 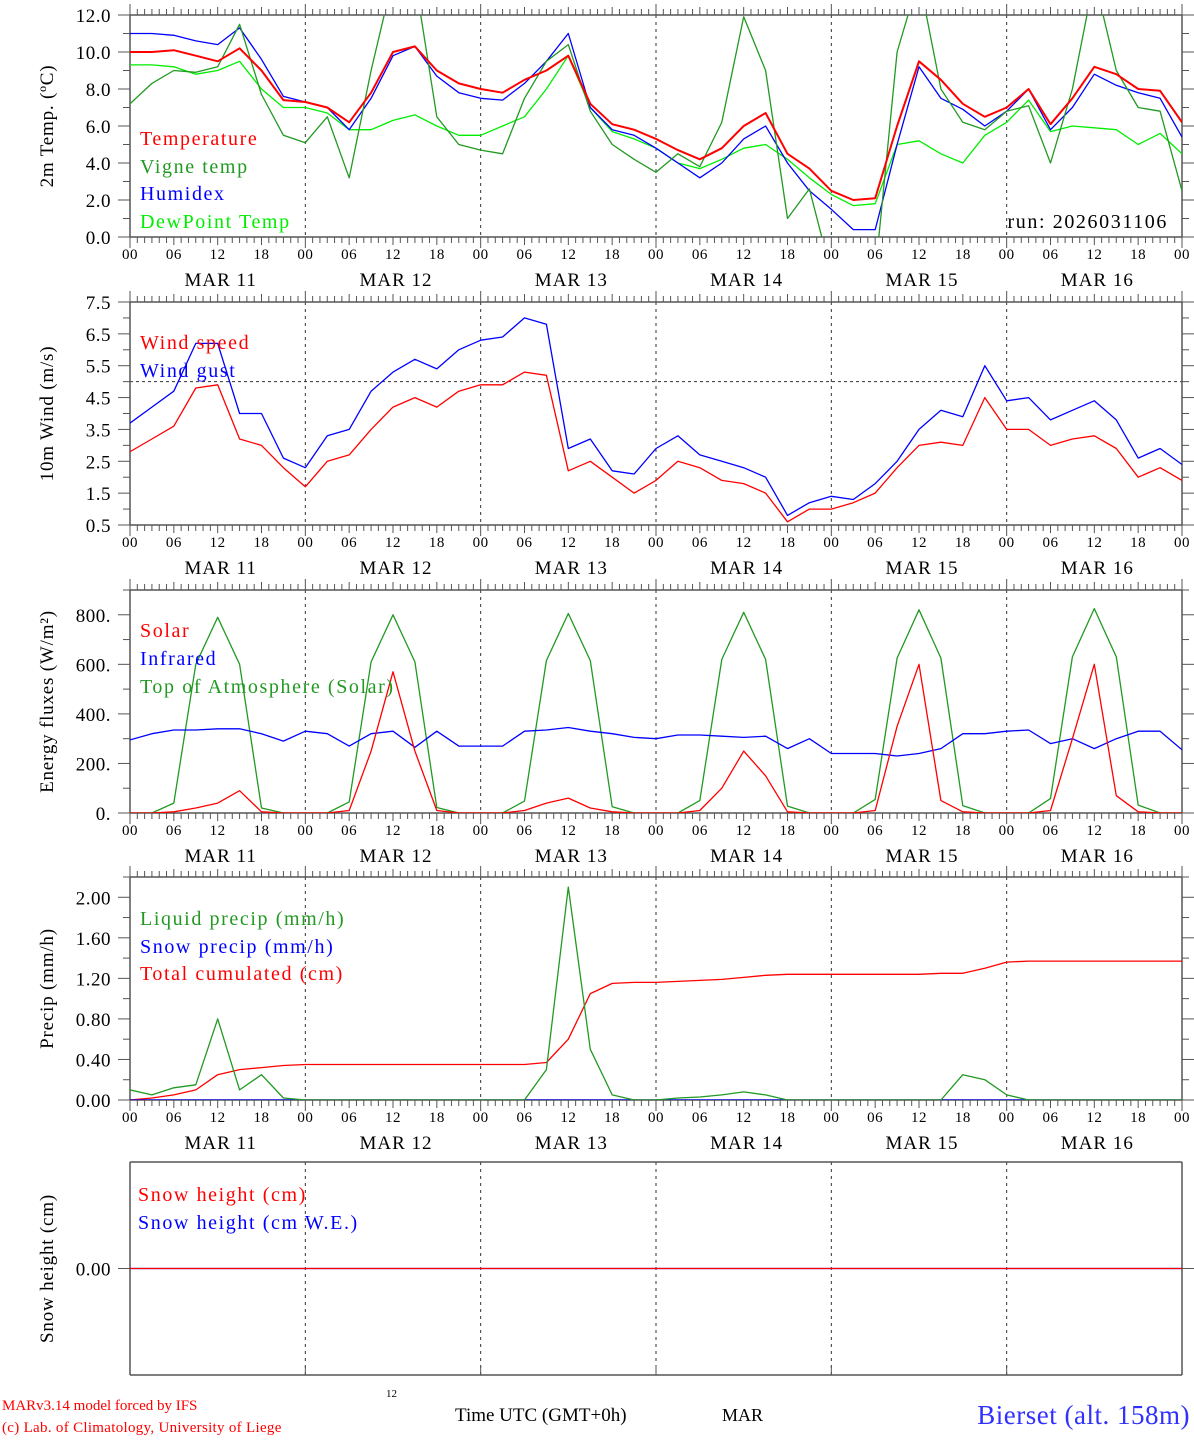 I want to click on series-line-temperature, so click(x=656, y=123).